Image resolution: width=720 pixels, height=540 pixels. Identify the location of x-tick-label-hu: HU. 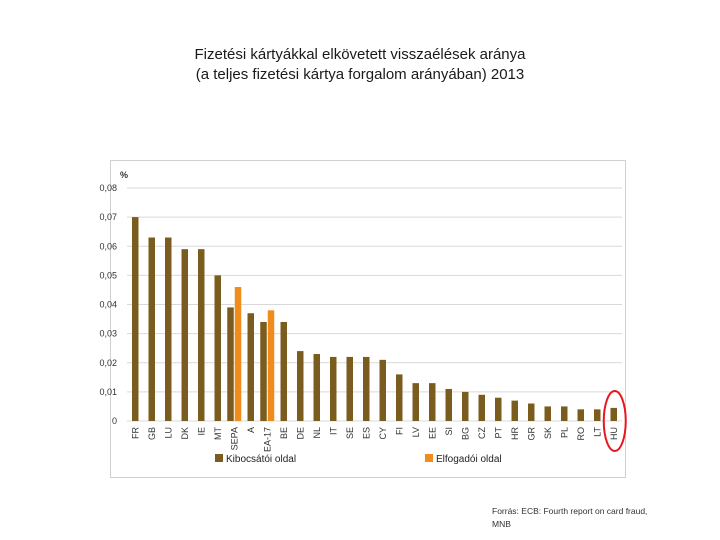
(614, 433).